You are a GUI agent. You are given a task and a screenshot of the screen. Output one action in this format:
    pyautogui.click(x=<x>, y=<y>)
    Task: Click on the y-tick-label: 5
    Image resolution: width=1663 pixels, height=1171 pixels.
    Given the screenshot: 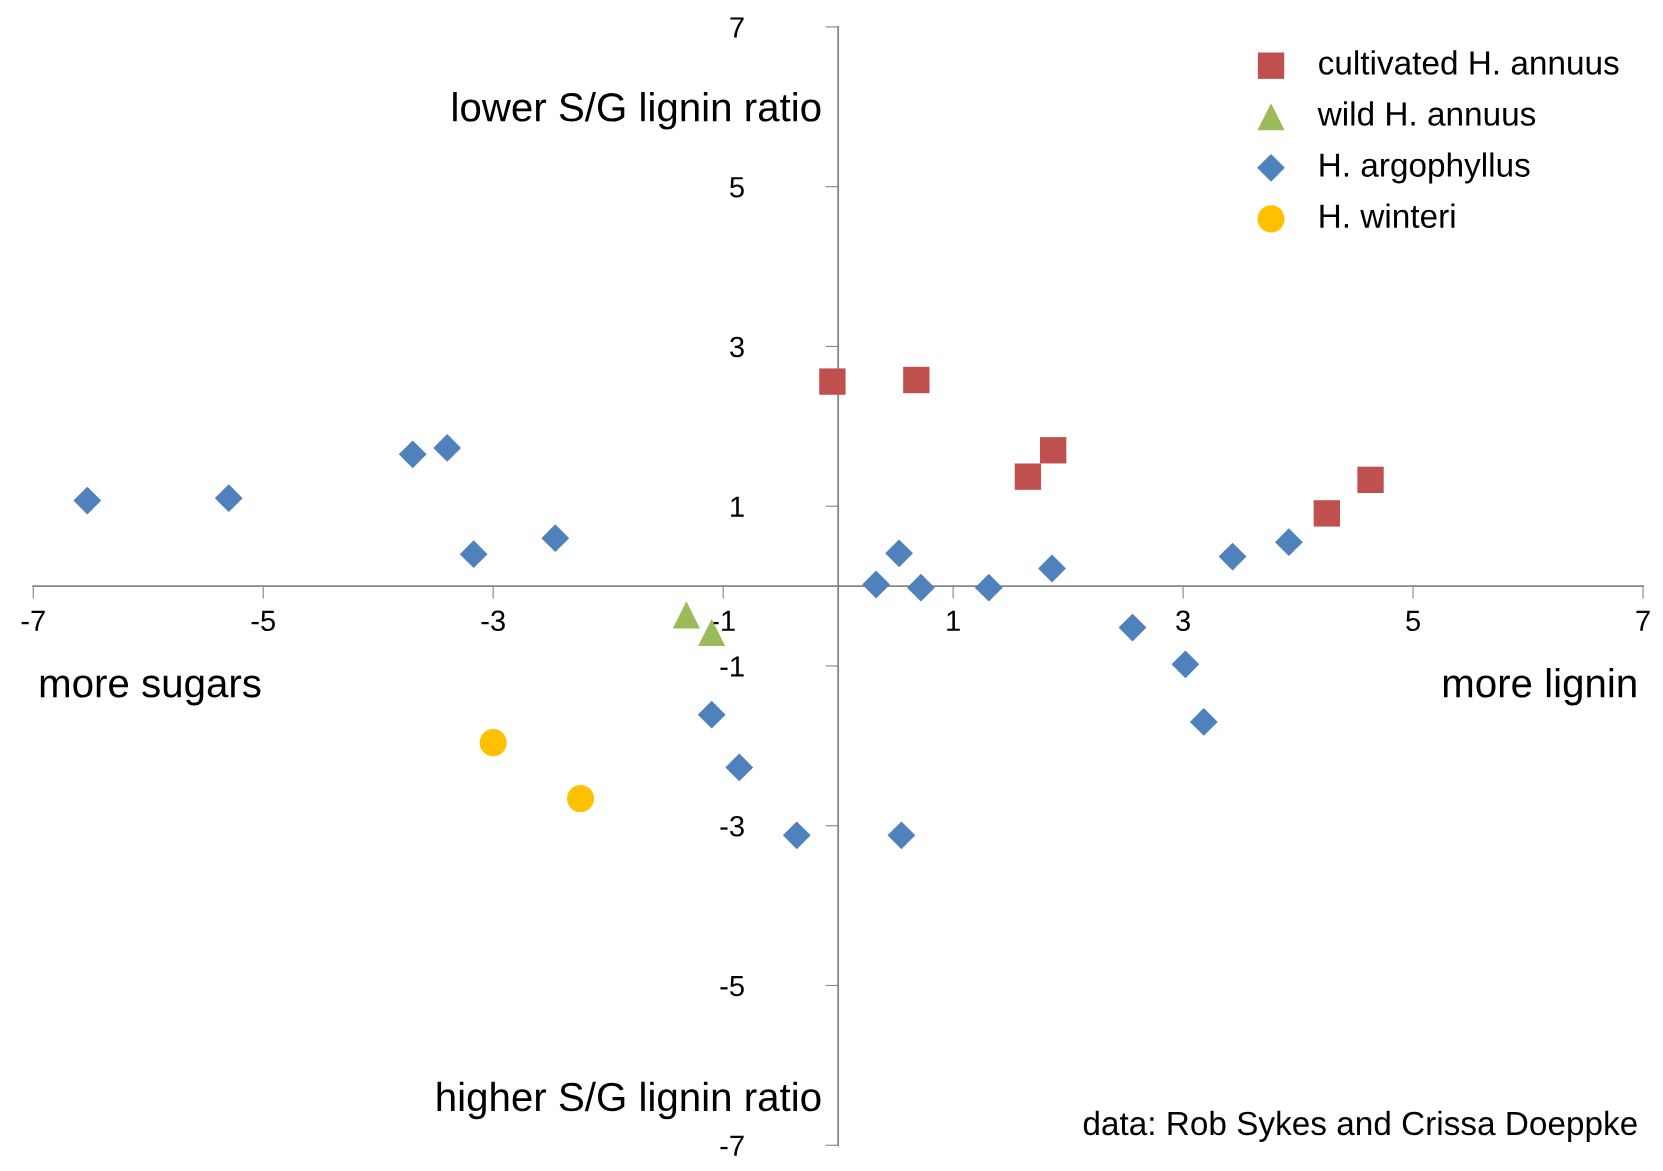 What is the action you would take?
    pyautogui.click(x=737, y=187)
    